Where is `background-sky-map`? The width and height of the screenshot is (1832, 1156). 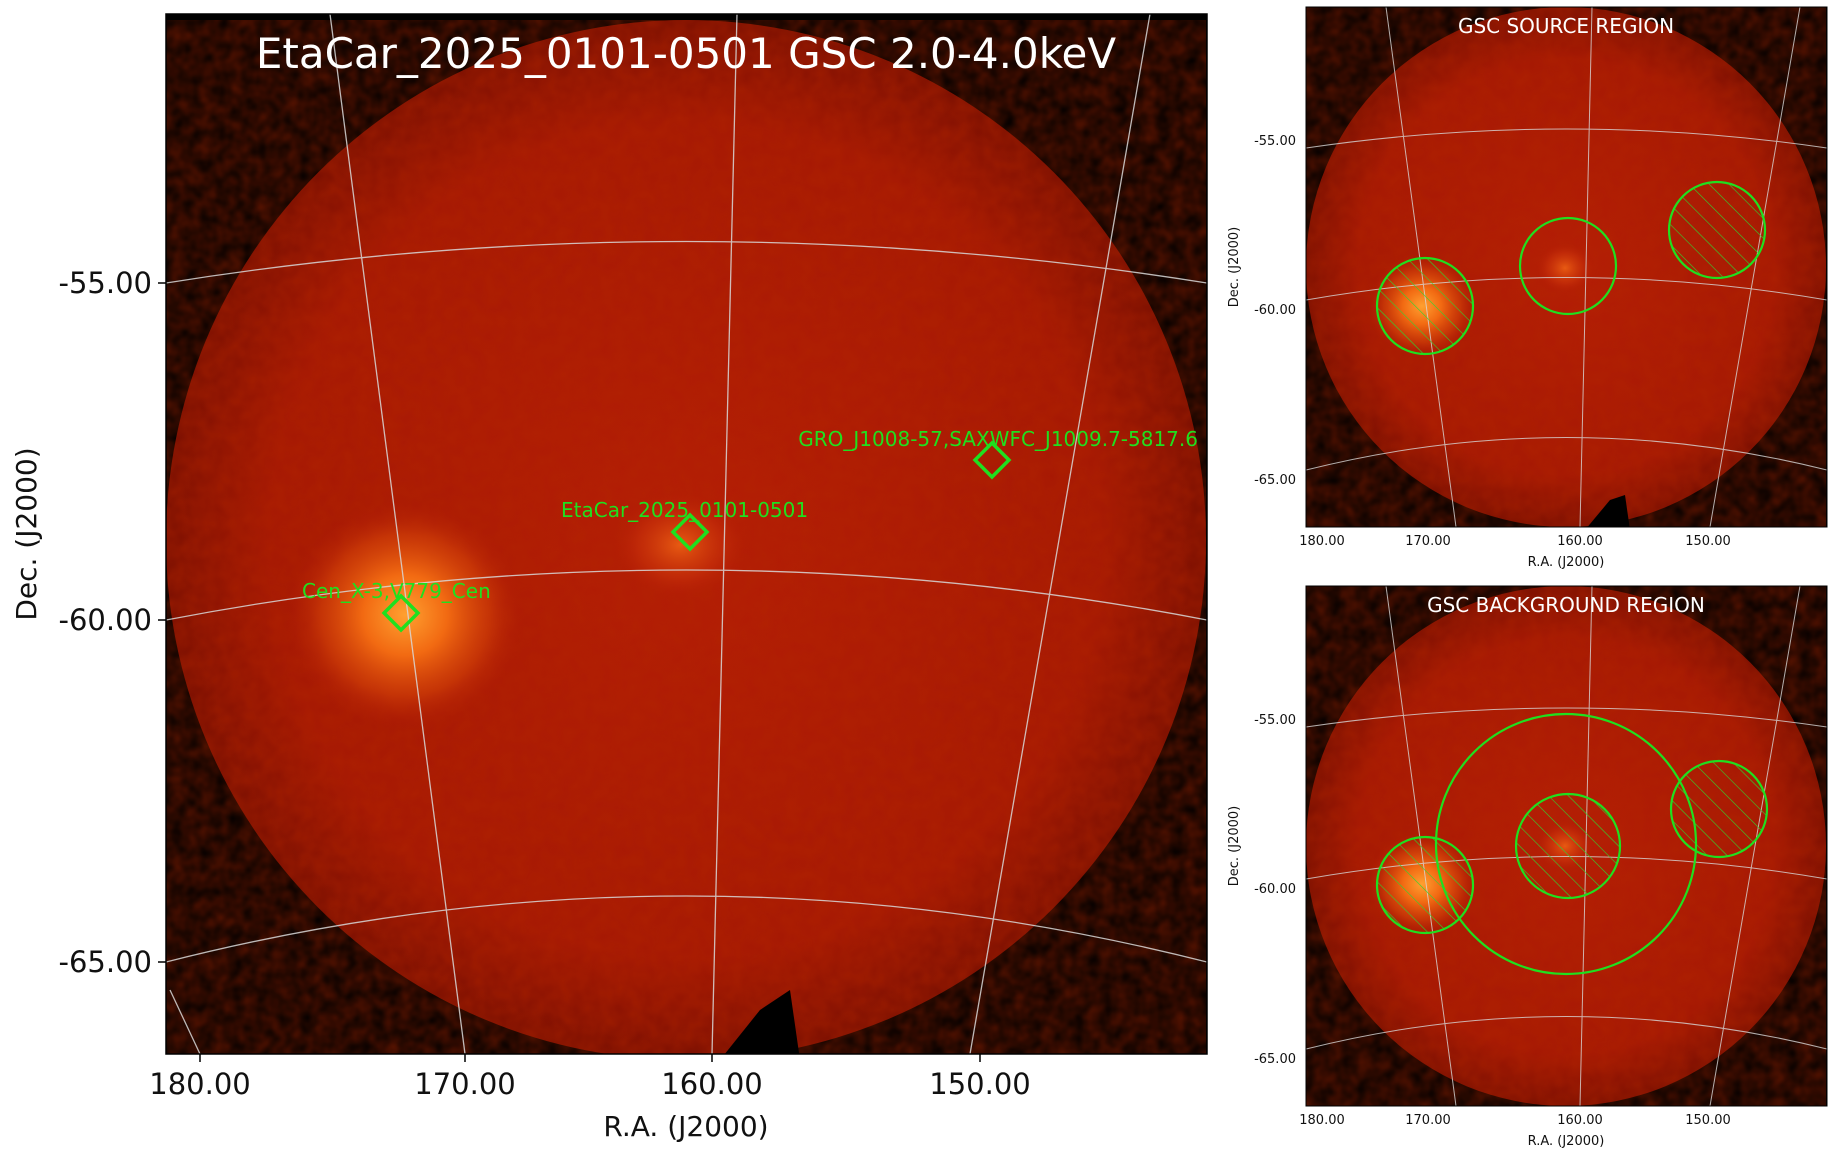 background-sky-map is located at coordinates (1566, 846).